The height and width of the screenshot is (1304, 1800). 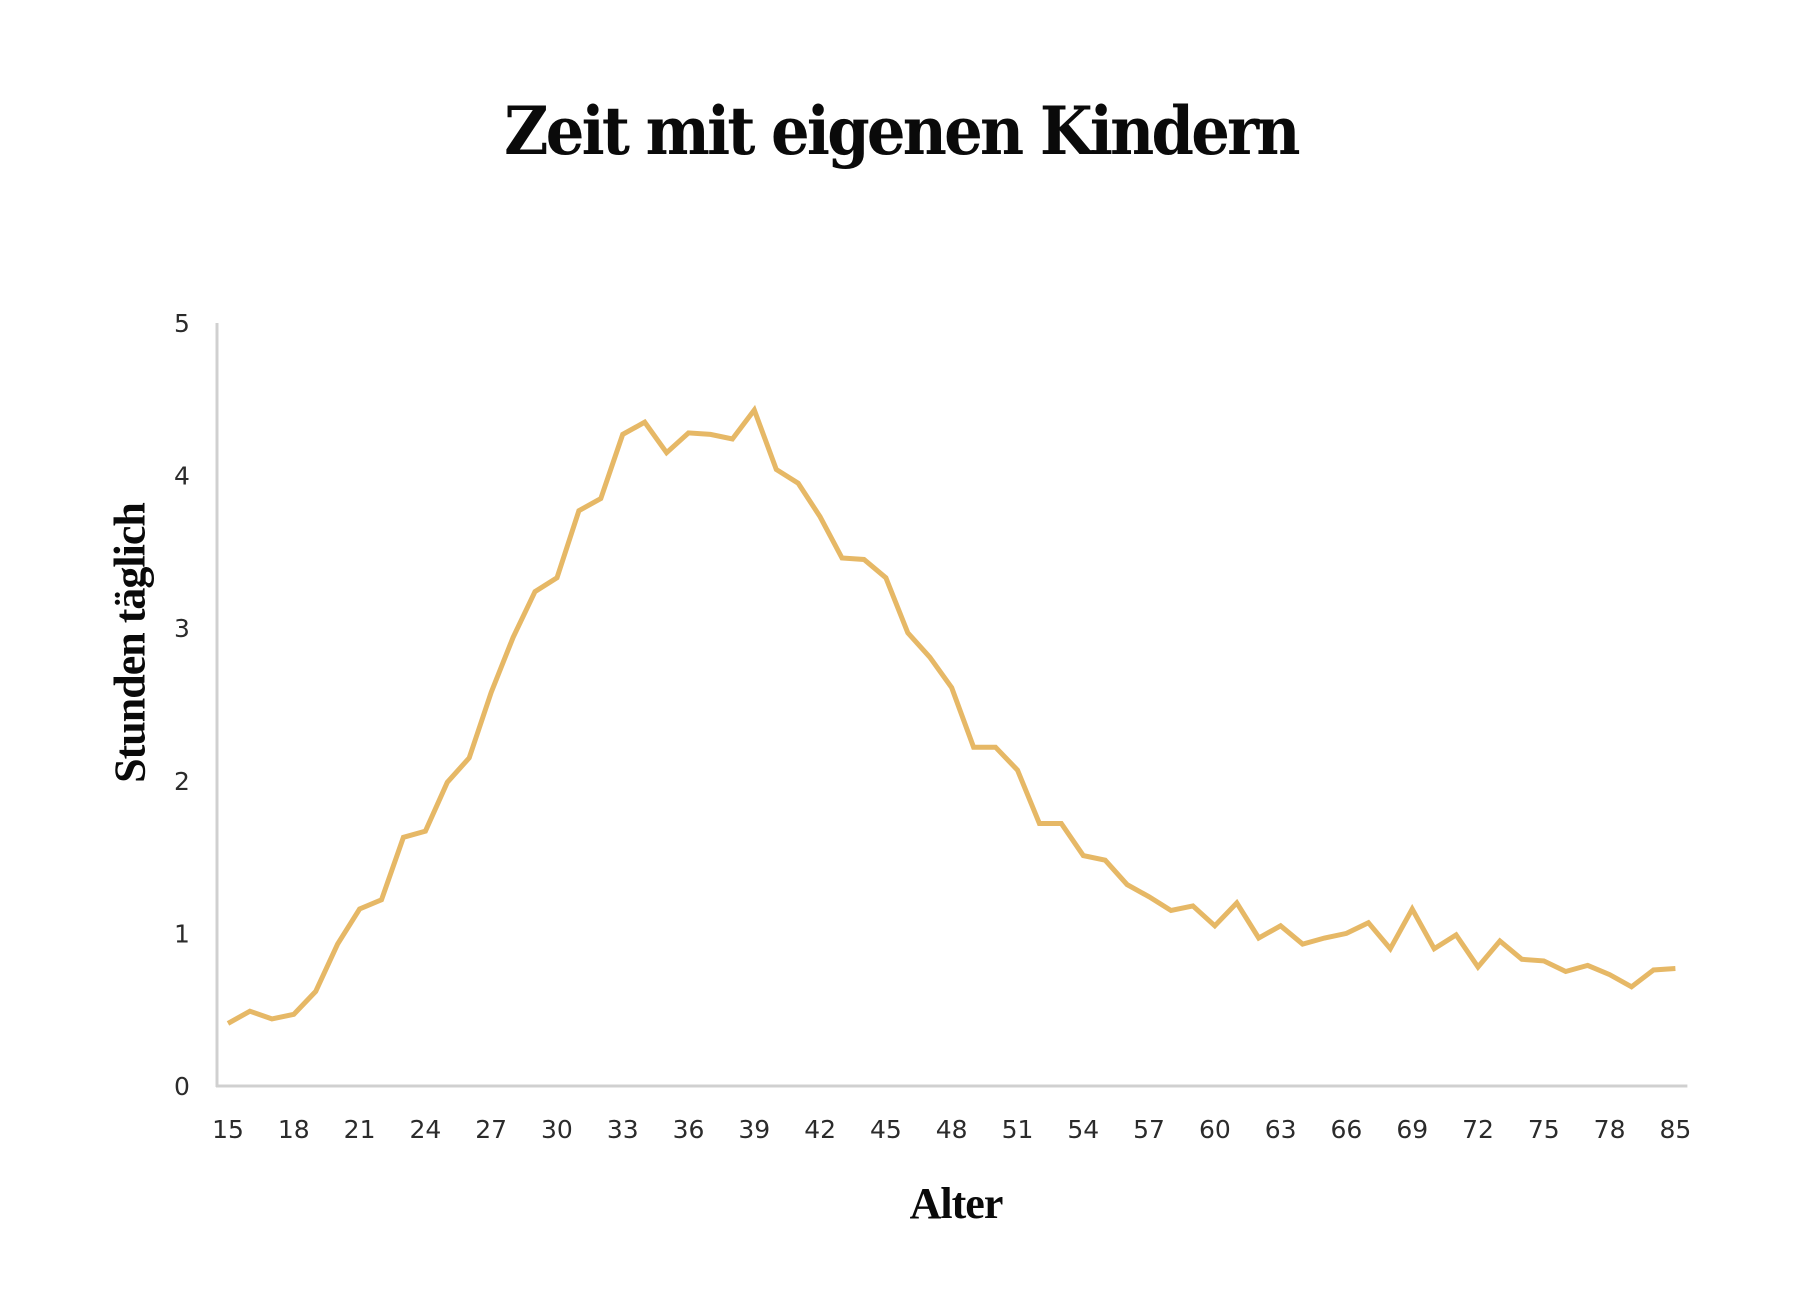 I want to click on x-tick-label: 15, so click(x=228, y=1129).